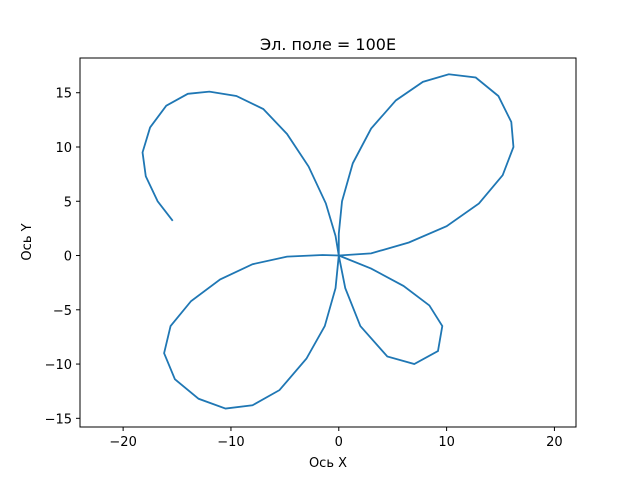 This screenshot has width=640, height=480. What do you see at coordinates (554, 442) in the screenshot?
I see `x-tick-label: 20` at bounding box center [554, 442].